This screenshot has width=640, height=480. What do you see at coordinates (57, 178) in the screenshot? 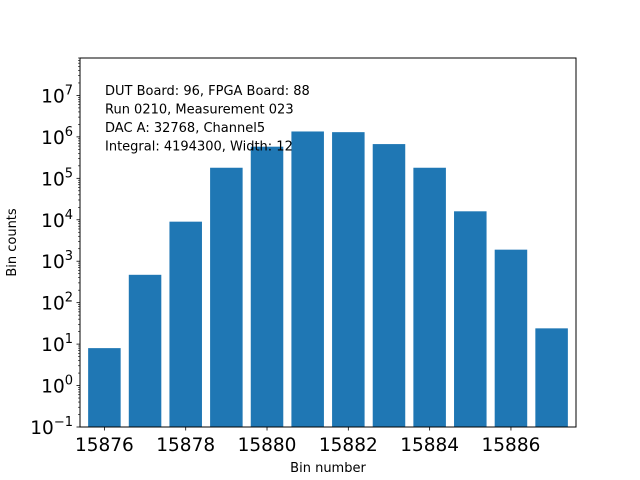
I see `y-tick-label: 10⁵` at bounding box center [57, 178].